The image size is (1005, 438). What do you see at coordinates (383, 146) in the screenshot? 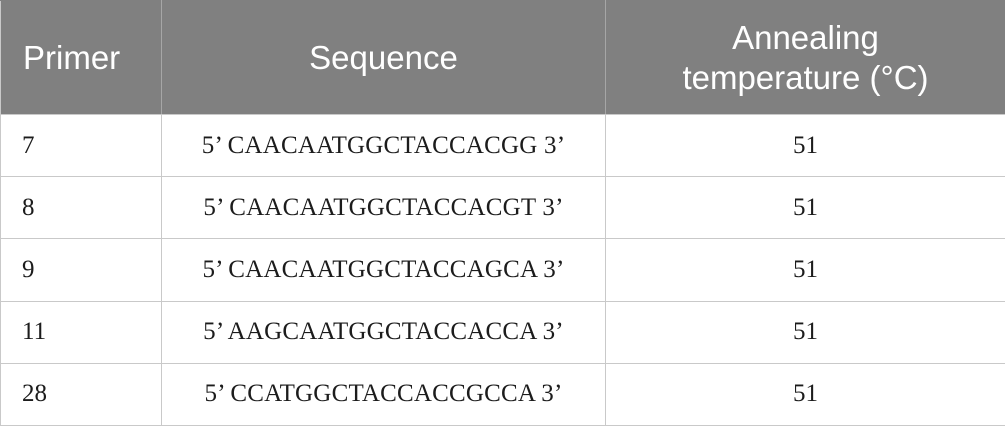
I see `cell-sequence: 5’ CAACAATGGCTACCACGG 3’` at bounding box center [383, 146].